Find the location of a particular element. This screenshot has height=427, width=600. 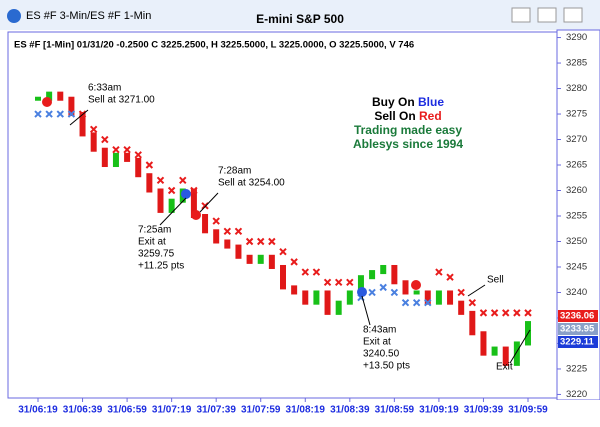

x-tick-label: 31/07:19 is located at coordinates (172, 410).